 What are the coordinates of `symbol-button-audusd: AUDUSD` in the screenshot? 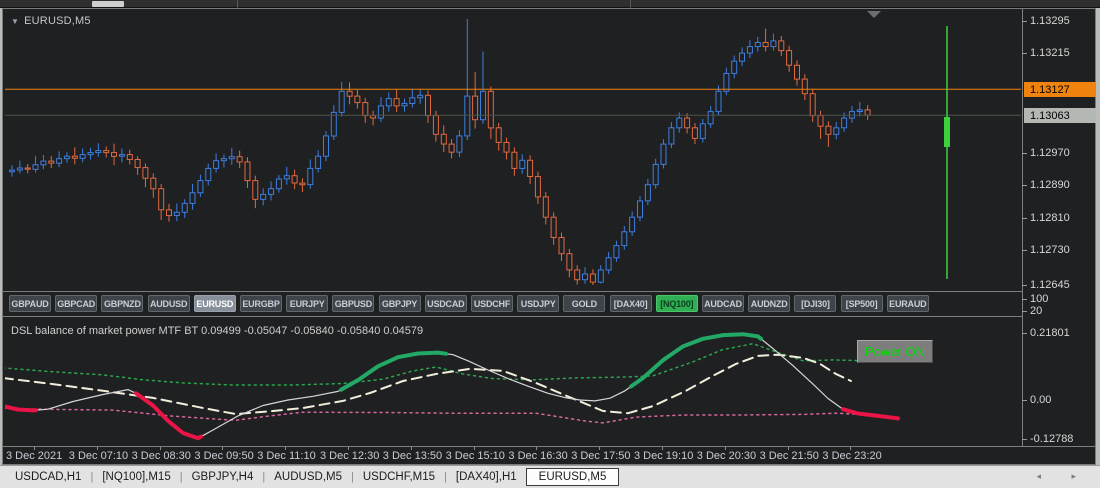 It's located at (168, 303).